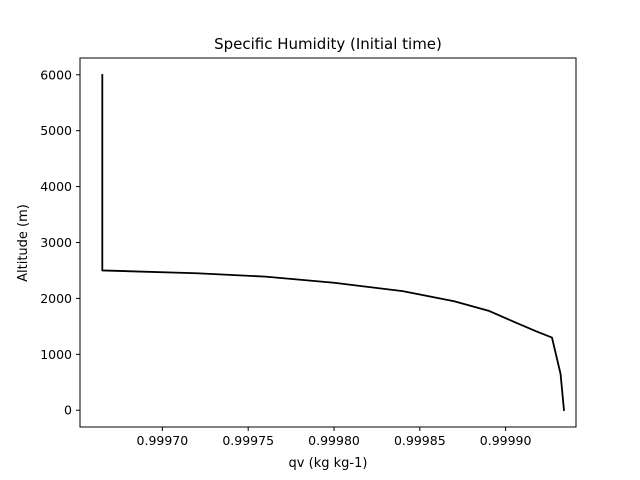 The height and width of the screenshot is (480, 640). I want to click on x-tick-label: 0.99990, so click(506, 440).